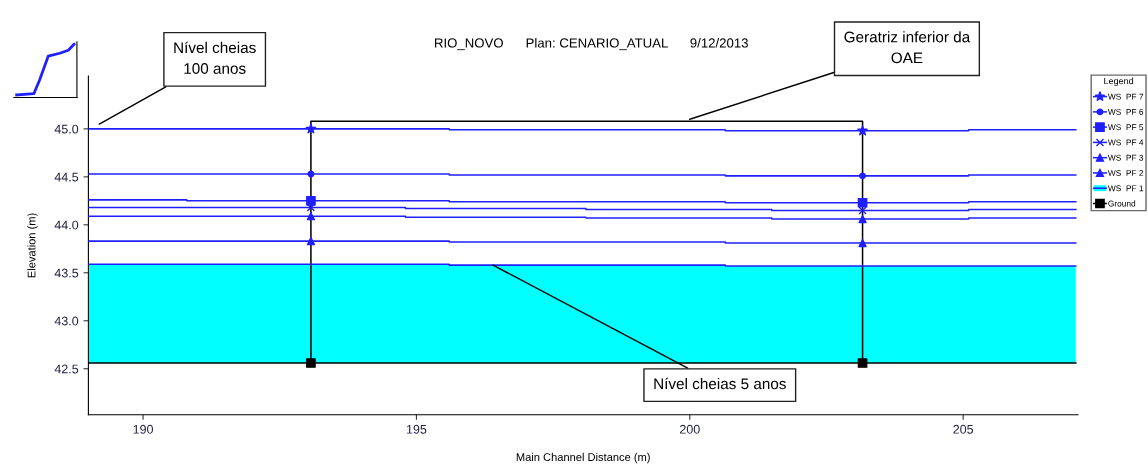 This screenshot has width=1148, height=464. I want to click on legend-title: Legend, so click(1119, 81).